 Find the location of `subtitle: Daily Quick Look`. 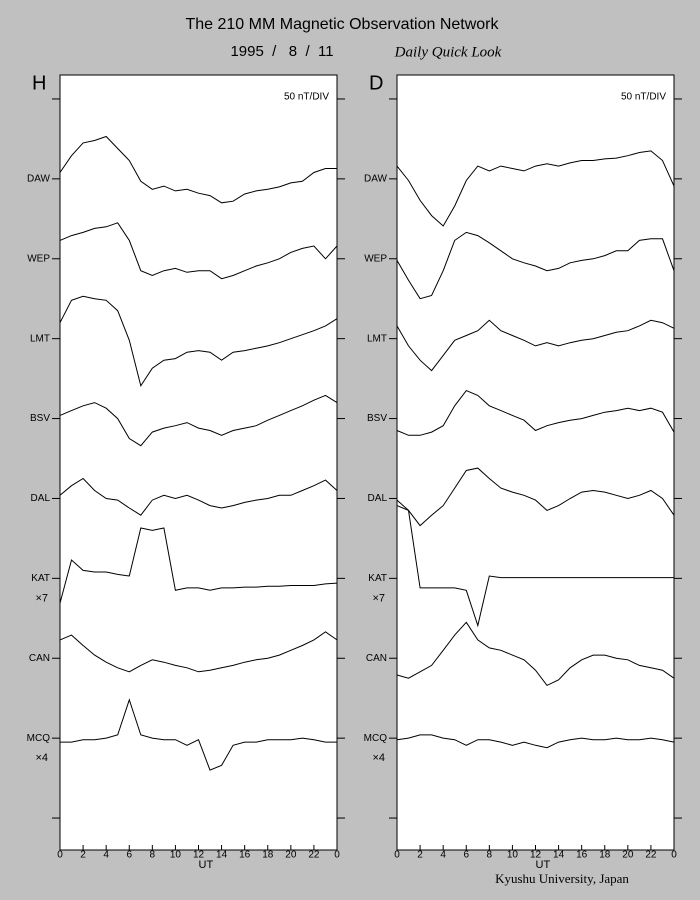

subtitle: Daily Quick Look is located at coordinates (448, 52).